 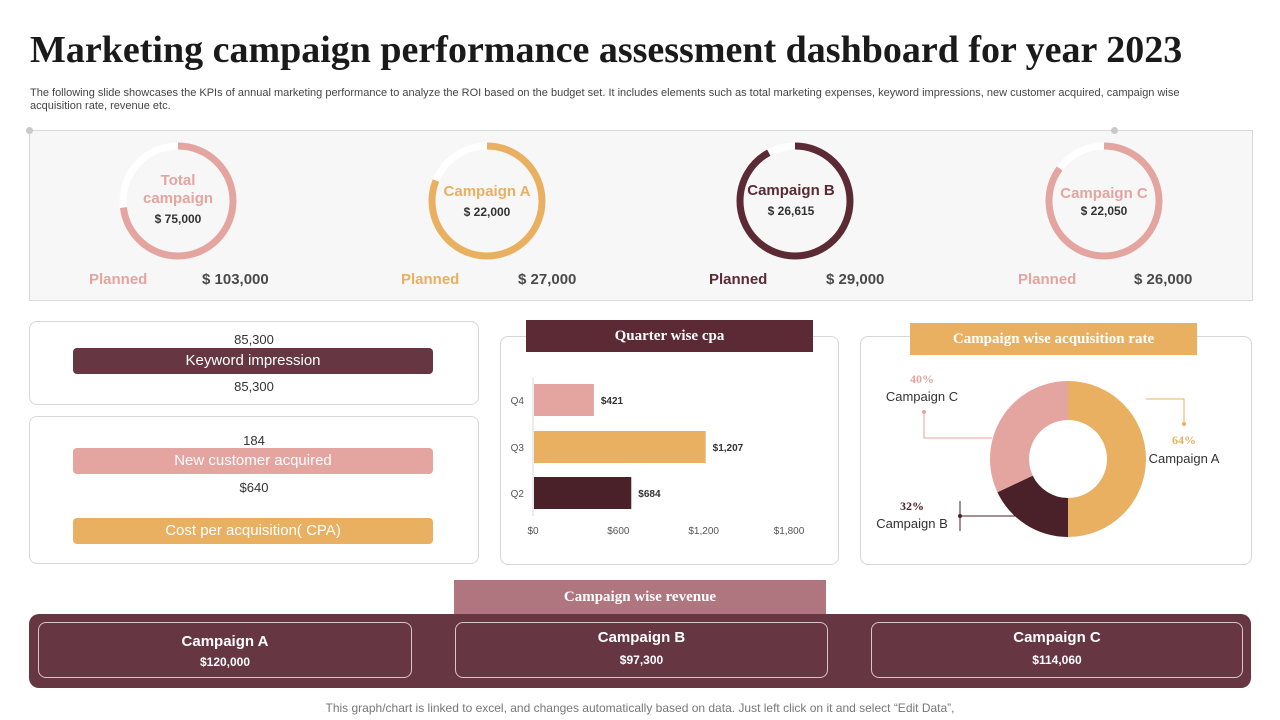 What do you see at coordinates (855, 279) in the screenshot?
I see `planned-value: $ 29,000` at bounding box center [855, 279].